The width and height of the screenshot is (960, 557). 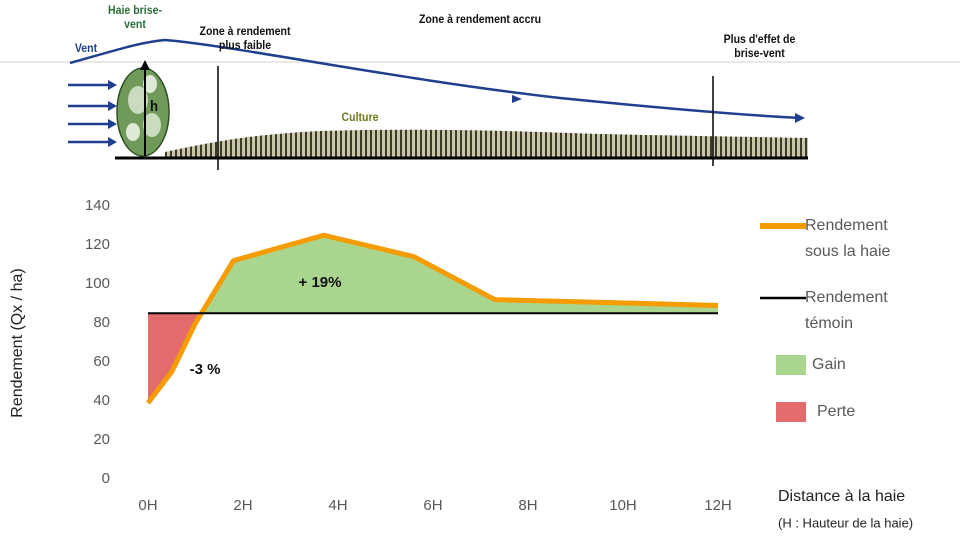 I want to click on y-tick-label: 140, so click(x=97, y=205).